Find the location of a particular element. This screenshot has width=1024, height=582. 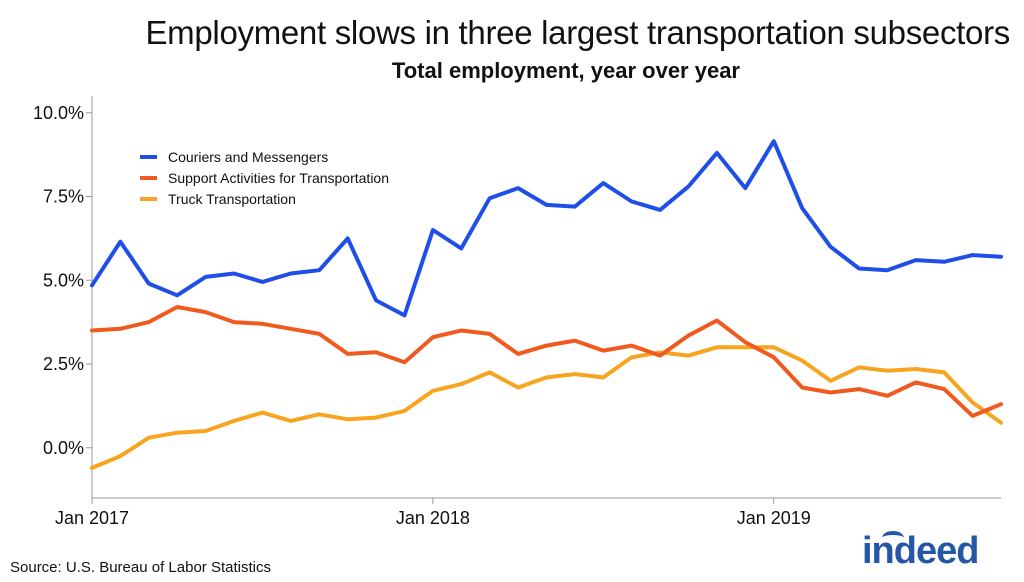

x-tick-label: Jan 2019 is located at coordinates (774, 518).